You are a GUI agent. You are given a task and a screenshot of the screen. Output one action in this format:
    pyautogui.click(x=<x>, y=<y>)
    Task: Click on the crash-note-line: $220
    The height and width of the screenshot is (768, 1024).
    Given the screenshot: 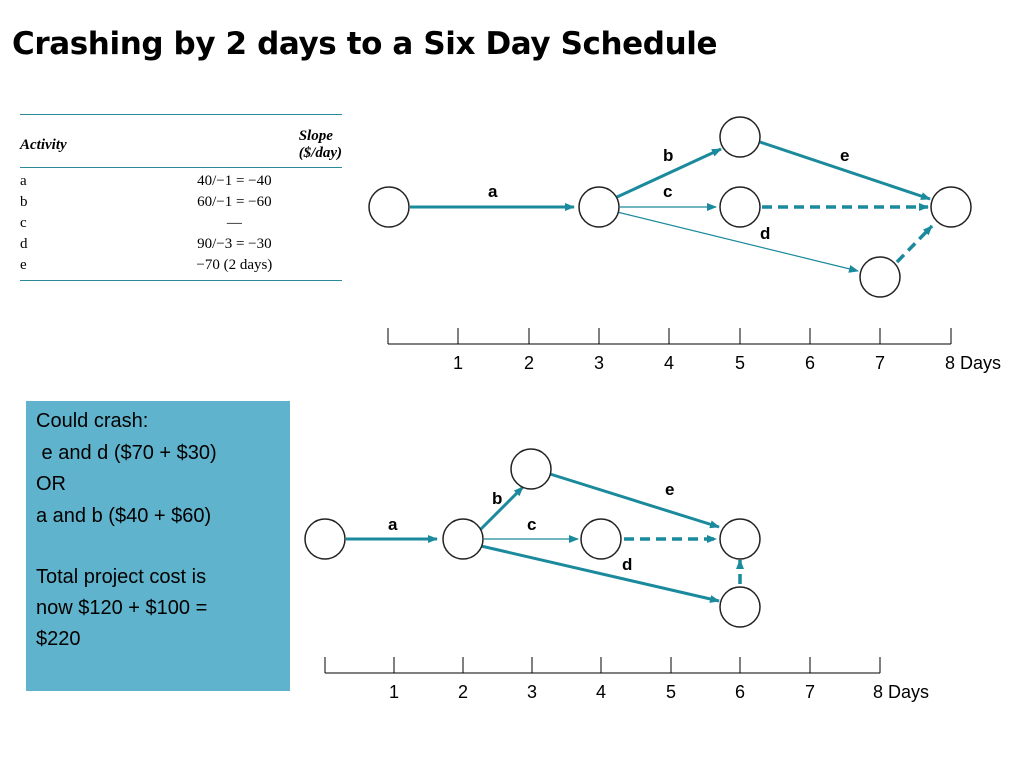 What is the action you would take?
    pyautogui.click(x=58, y=639)
    